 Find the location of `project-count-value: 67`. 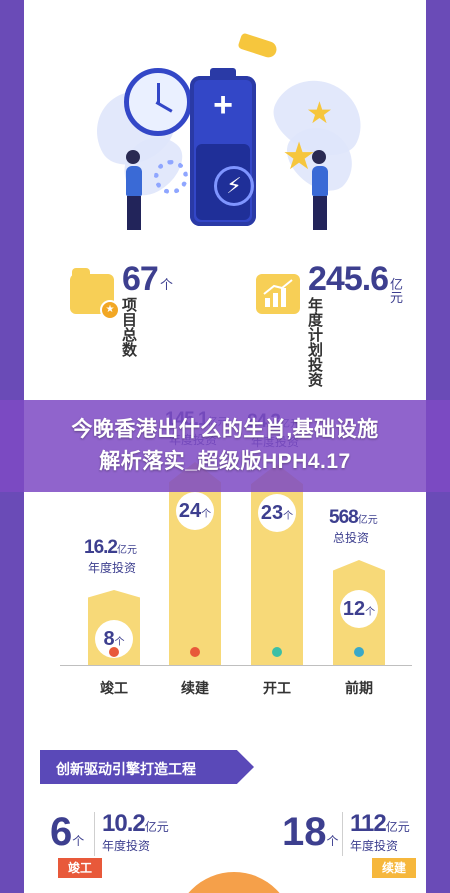

project-count-value: 67 is located at coordinates (140, 279).